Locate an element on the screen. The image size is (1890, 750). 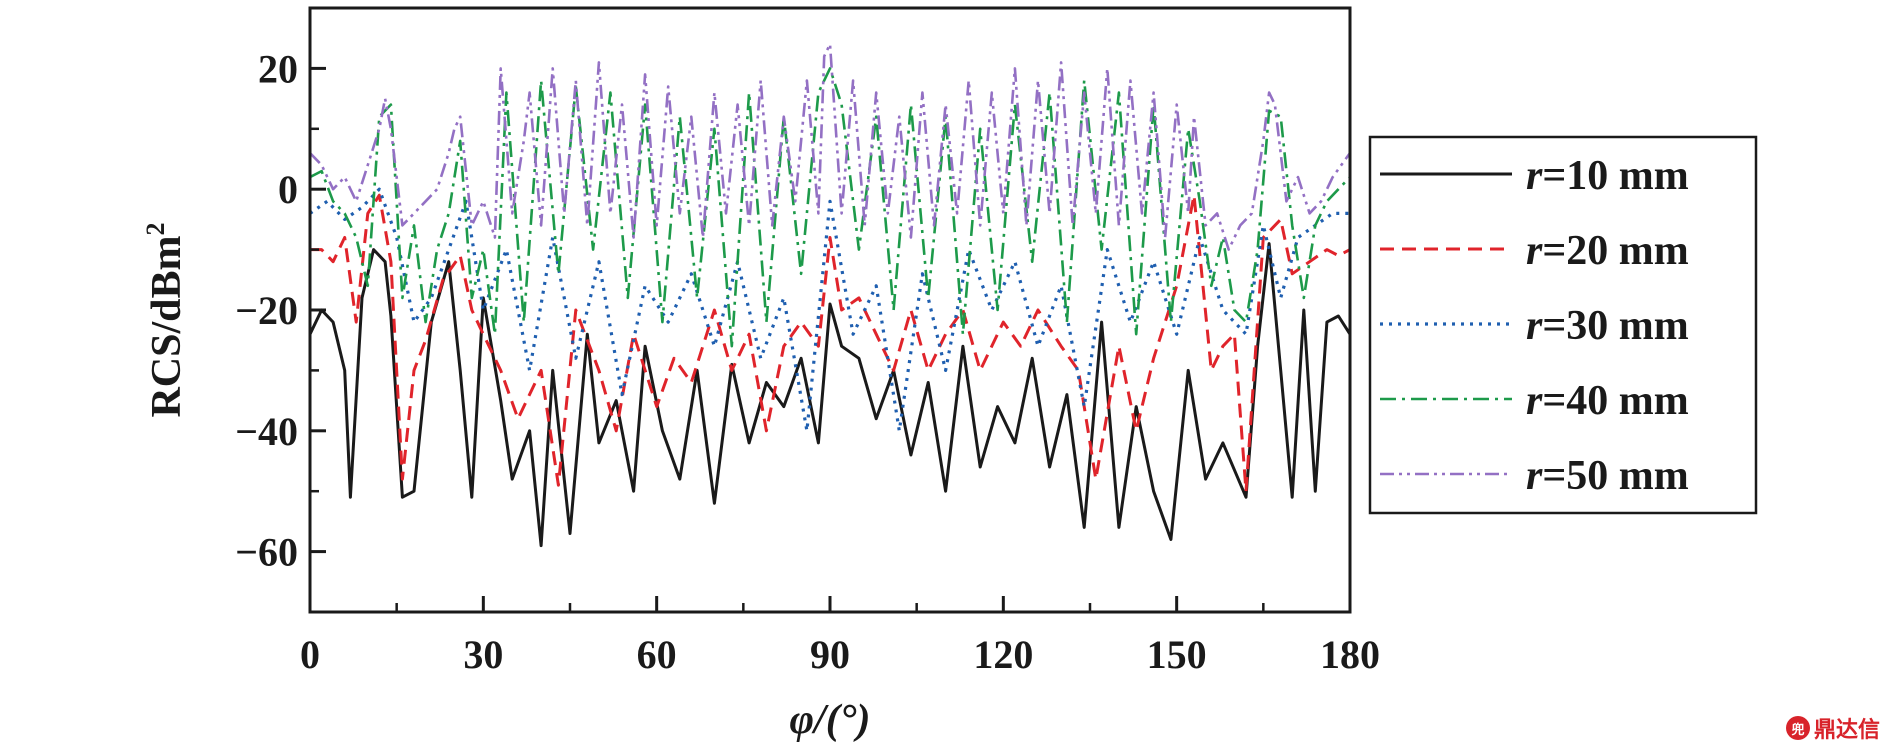
y-tick-label: −20 is located at coordinates (266, 310).